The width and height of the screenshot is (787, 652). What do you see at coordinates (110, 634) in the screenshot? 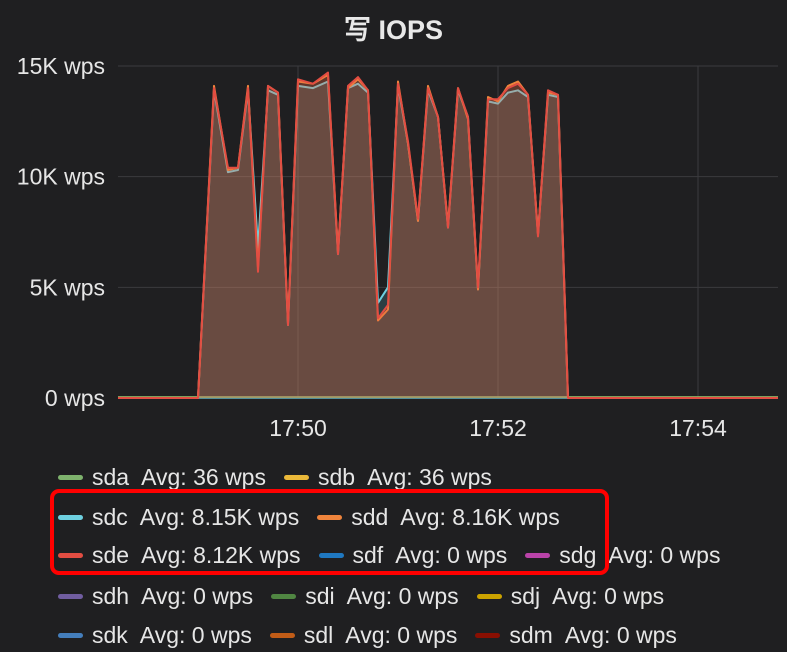
I see `legend-label-sdk: sdk` at bounding box center [110, 634].